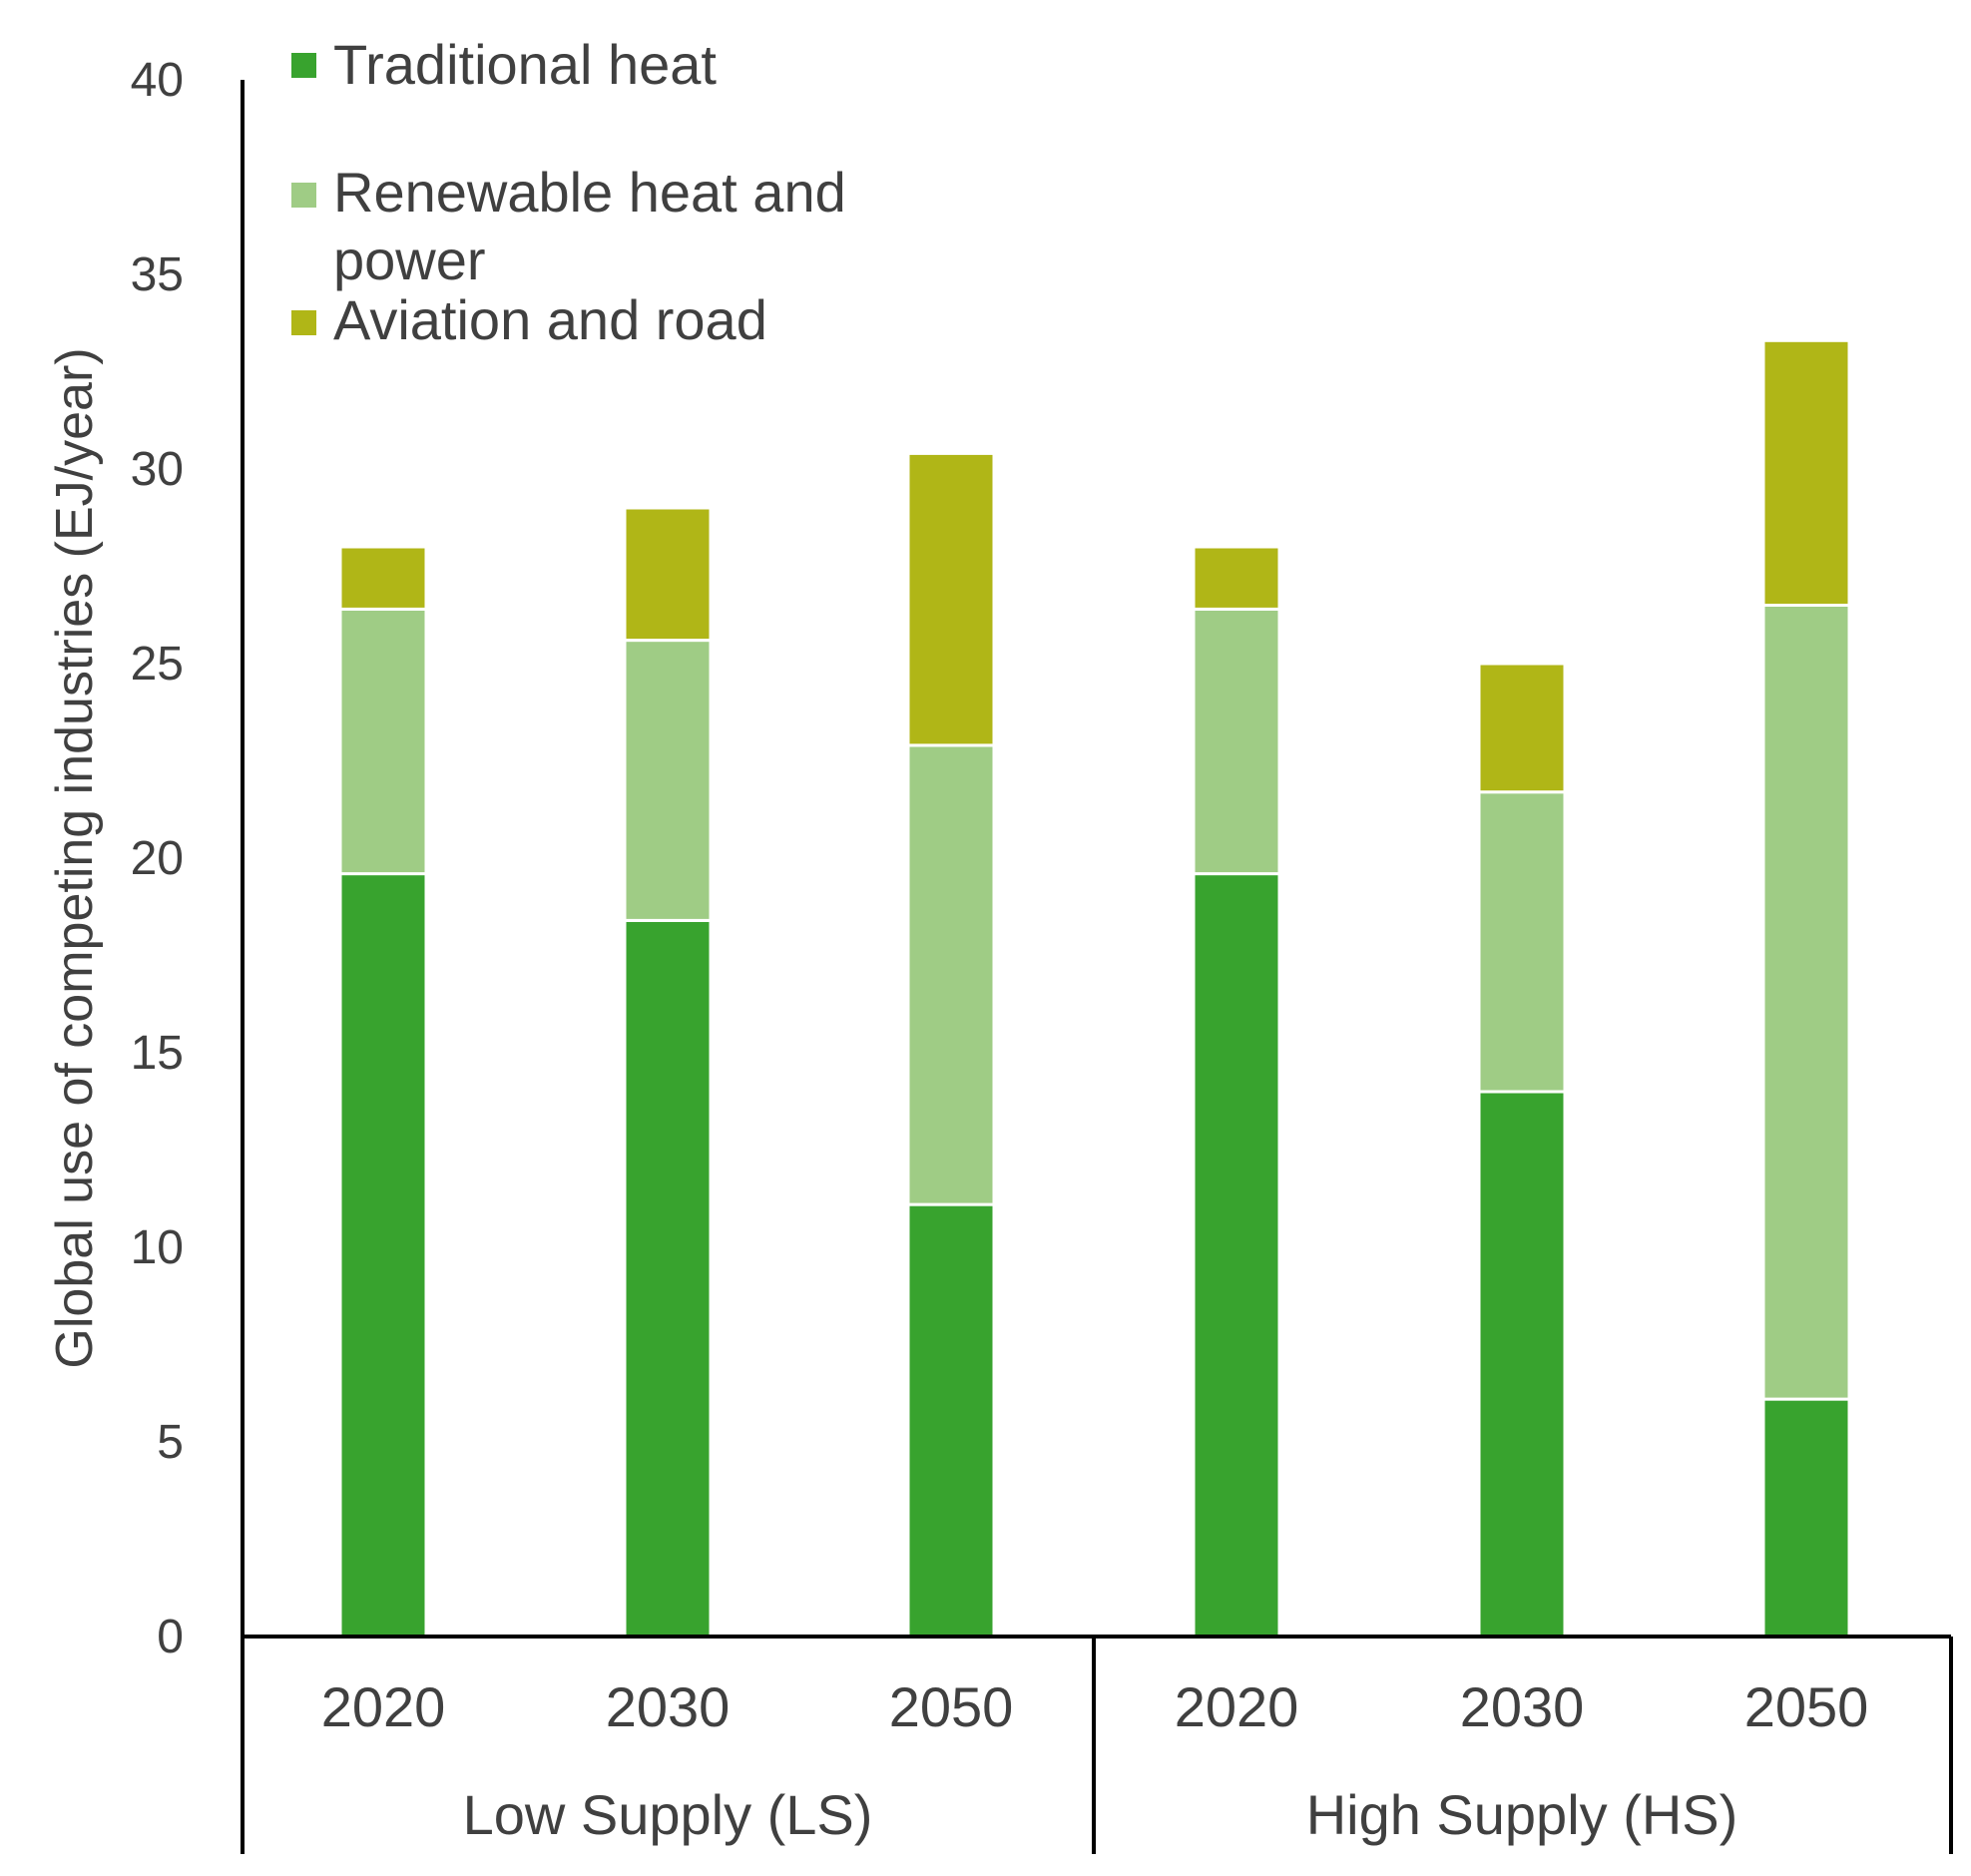 The height and width of the screenshot is (1876, 1971). What do you see at coordinates (409, 260) in the screenshot?
I see `legend-label: power` at bounding box center [409, 260].